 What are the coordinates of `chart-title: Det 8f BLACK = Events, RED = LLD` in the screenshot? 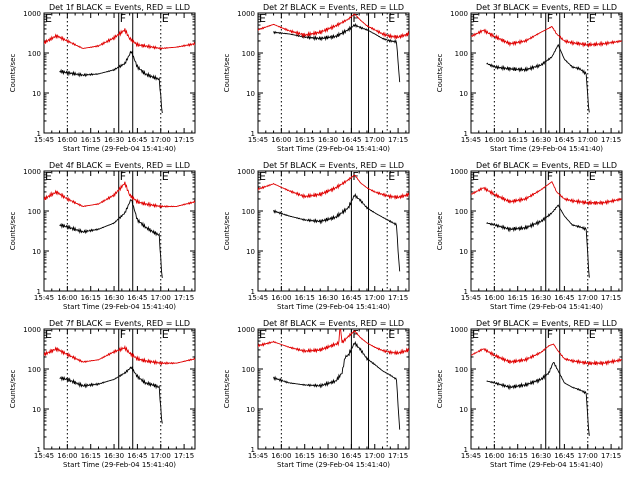 It's located at (333, 323).